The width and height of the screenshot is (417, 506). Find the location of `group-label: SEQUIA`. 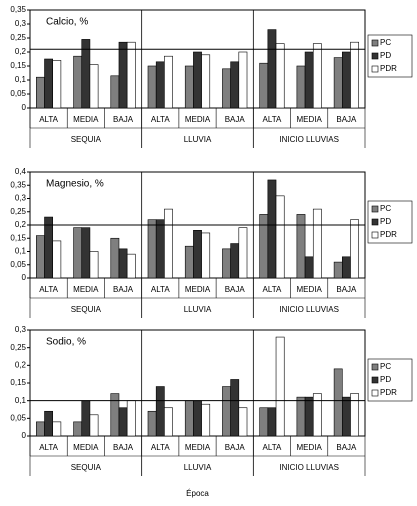

group-label: SEQUIA is located at coordinates (86, 139).